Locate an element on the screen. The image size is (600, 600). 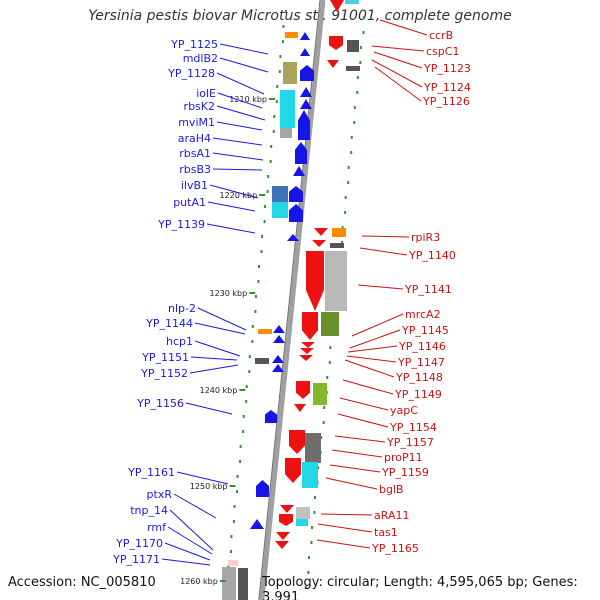
forward-gene-label: rbsA1 is located at coordinates (195, 153).